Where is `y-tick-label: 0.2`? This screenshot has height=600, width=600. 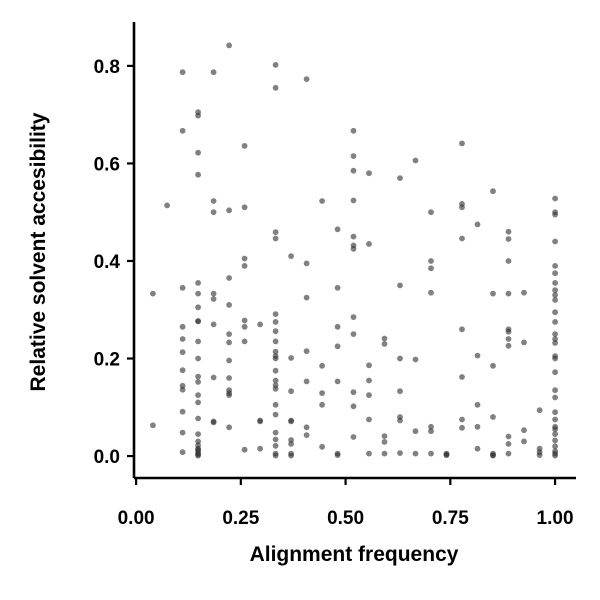 y-tick-label: 0.2 is located at coordinates (107, 360).